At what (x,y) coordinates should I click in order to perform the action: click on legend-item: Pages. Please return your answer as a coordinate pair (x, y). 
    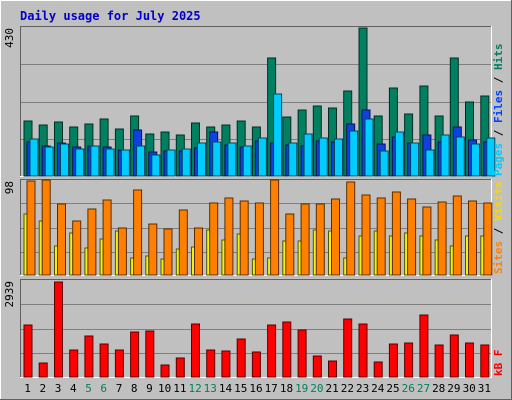
    Looking at the image, I should click on (498, 159).